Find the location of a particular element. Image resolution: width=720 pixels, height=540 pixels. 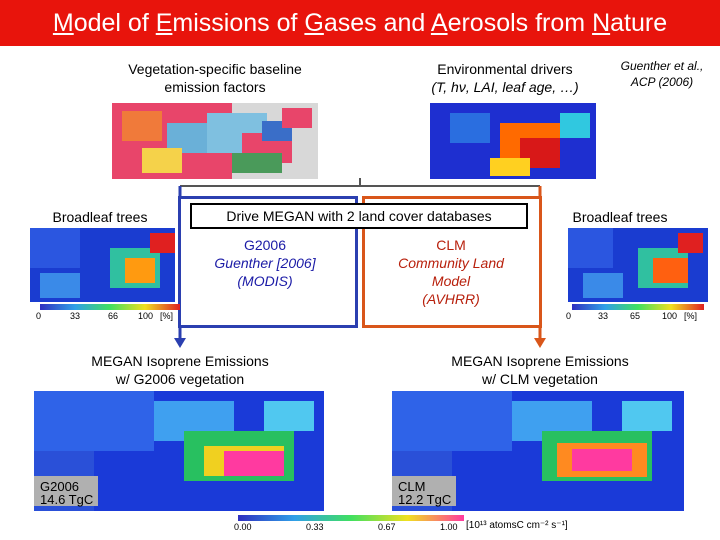

bottom-left-title-line1: MEGAN Isoprene Emissions is located at coordinates (180, 361).